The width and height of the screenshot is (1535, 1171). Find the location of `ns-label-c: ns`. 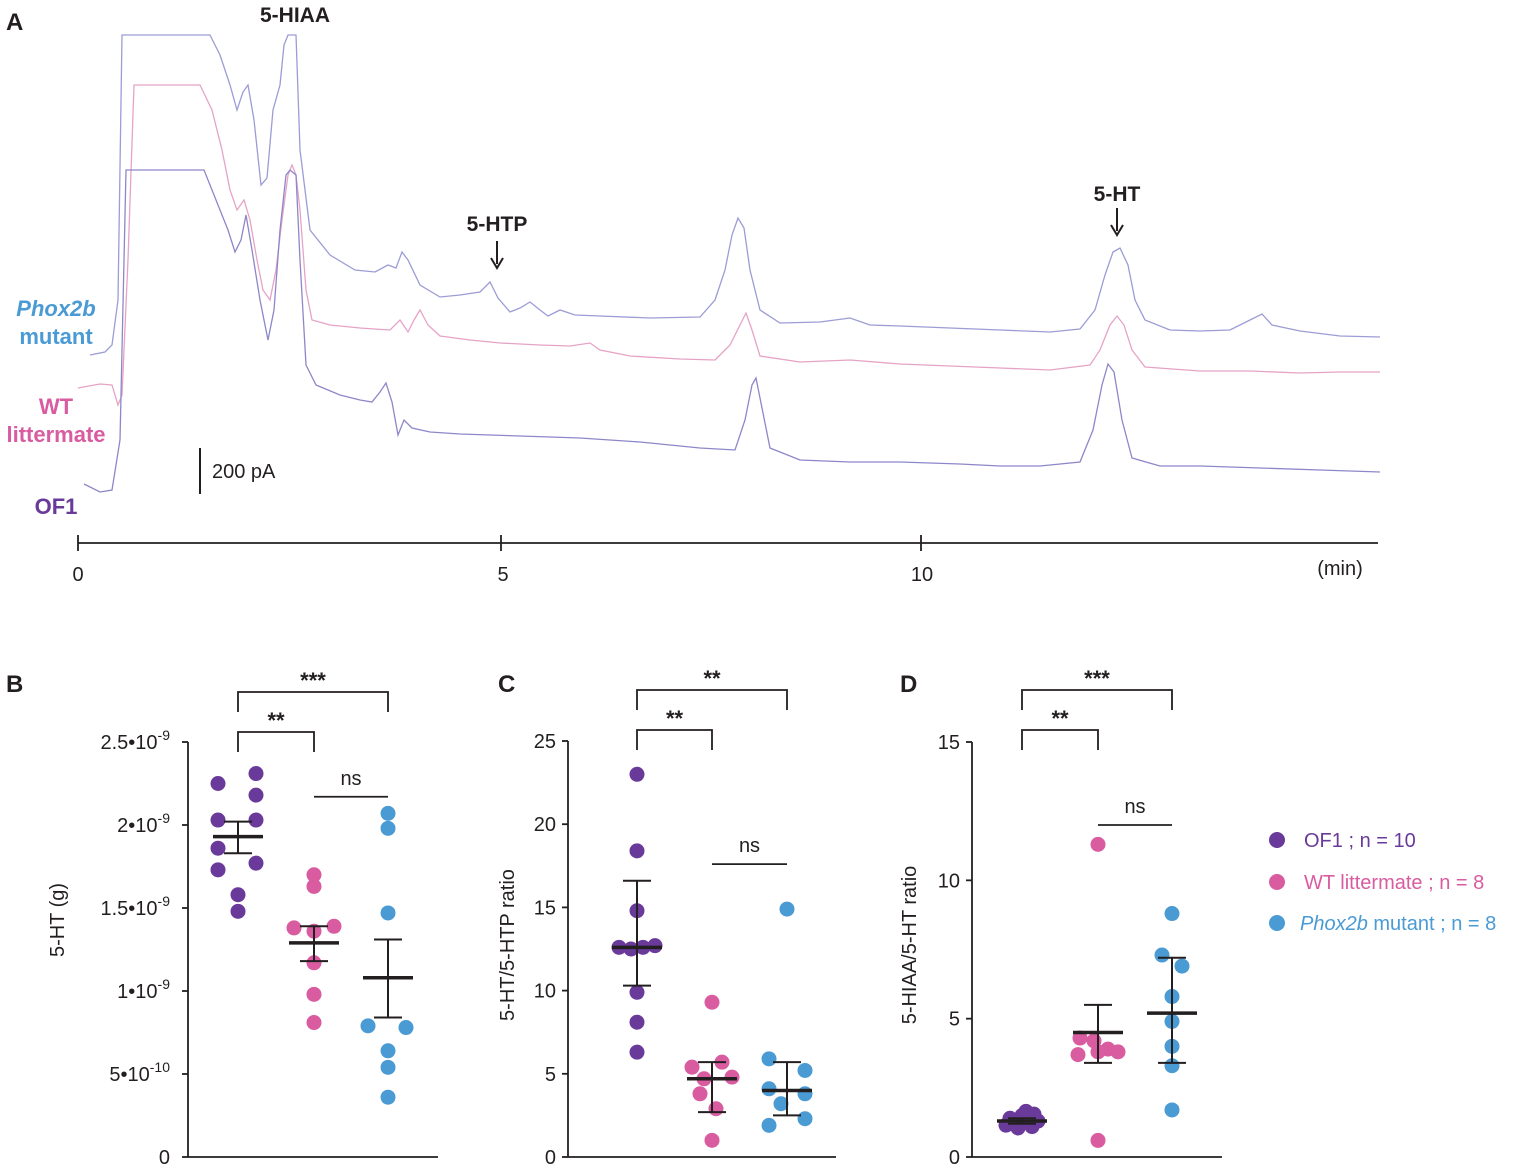

ns-label-c: ns is located at coordinates (749, 846).